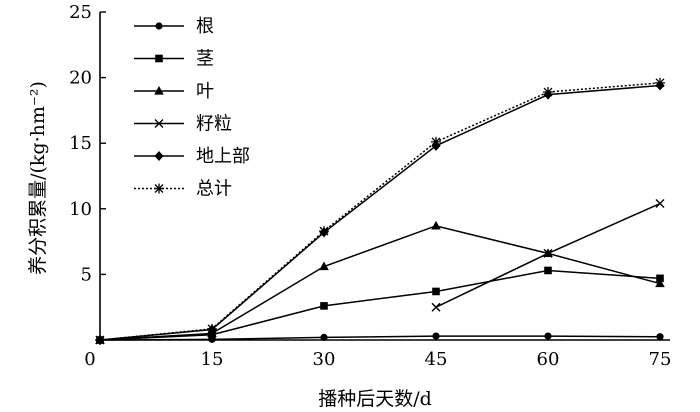 The height and width of the screenshot is (412, 700). I want to click on legend-label: 籽粒, so click(214, 124).